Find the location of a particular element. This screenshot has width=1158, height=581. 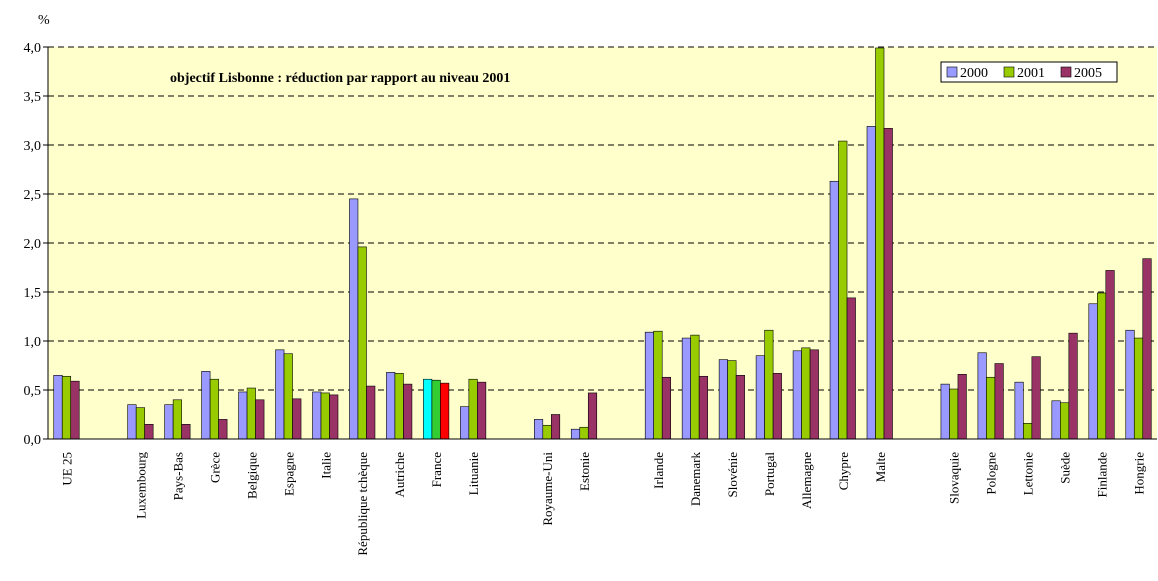

x-tick-label: Luxembourg is located at coordinates (140, 485).